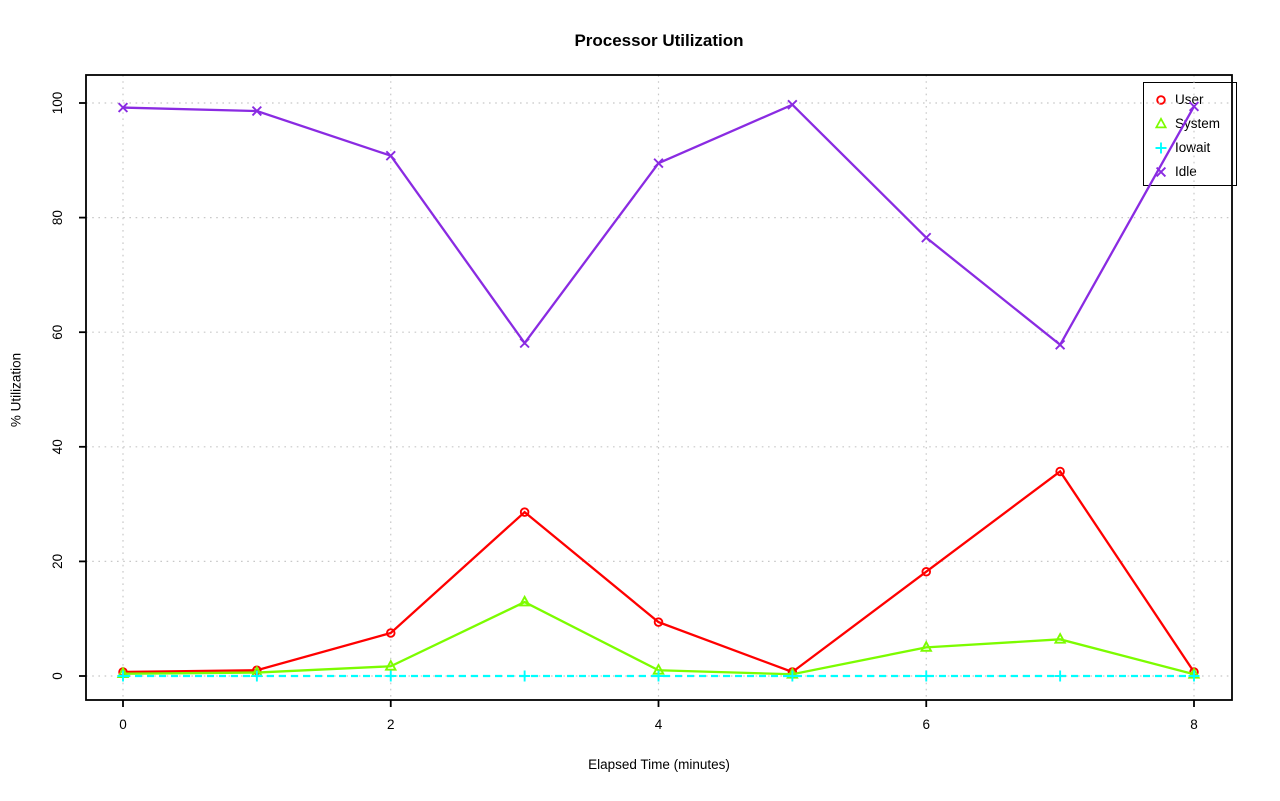 Image resolution: width=1280 pixels, height=801 pixels. I want to click on chart-title: Processor Utilization, so click(659, 40).